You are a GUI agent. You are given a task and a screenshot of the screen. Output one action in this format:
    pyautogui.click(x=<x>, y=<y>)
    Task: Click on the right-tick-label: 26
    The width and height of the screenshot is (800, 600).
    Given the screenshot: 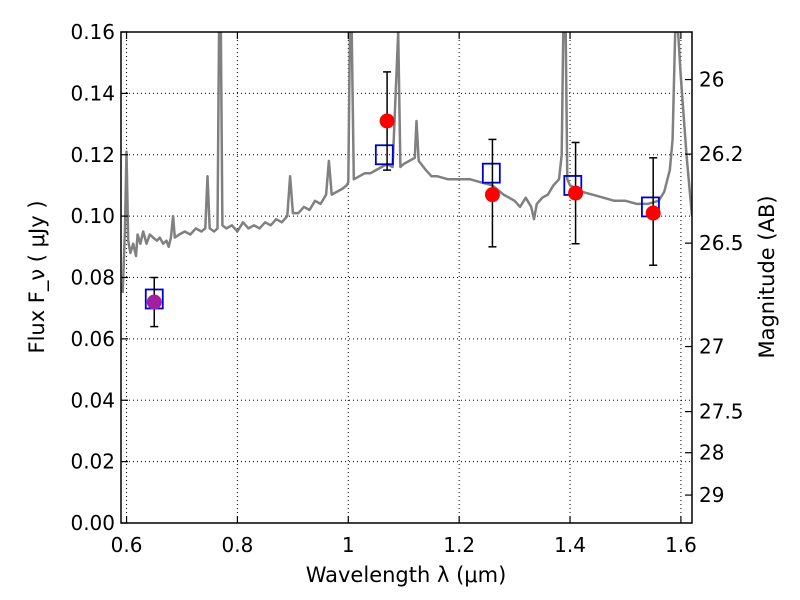 What is the action you would take?
    pyautogui.click(x=711, y=80)
    